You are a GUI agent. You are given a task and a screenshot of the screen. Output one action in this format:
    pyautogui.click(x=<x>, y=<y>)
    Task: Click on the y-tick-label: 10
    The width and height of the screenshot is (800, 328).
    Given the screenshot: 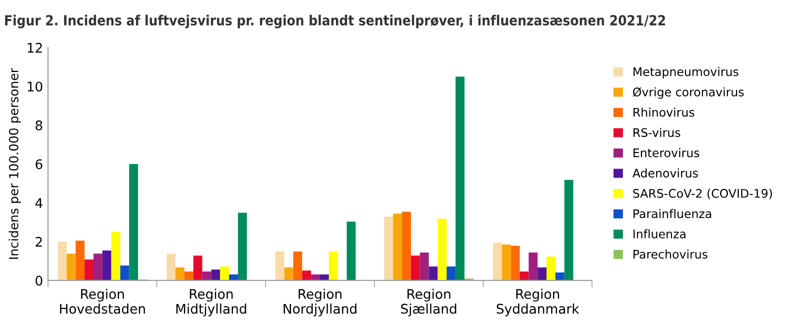 What is the action you would take?
    pyautogui.click(x=35, y=87)
    